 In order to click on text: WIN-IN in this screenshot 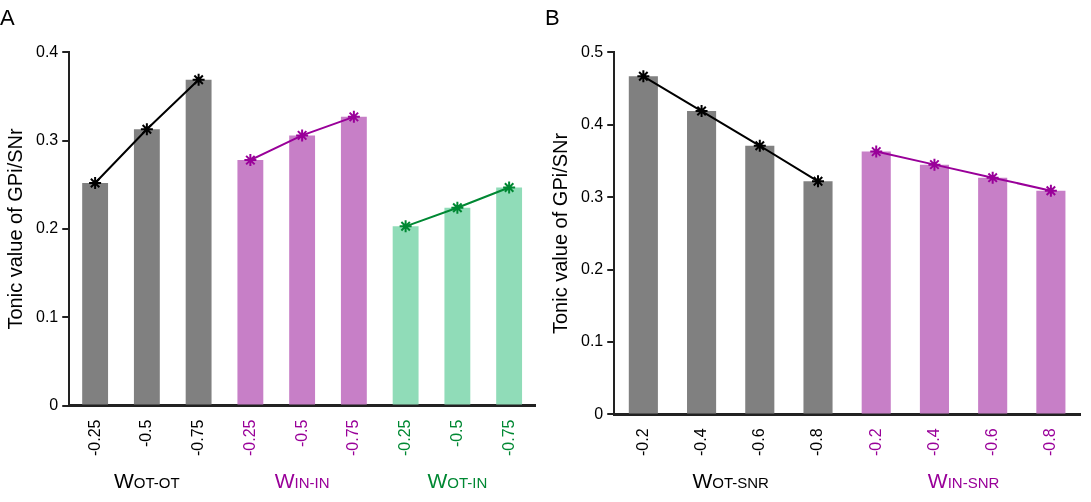, I will do `click(302, 480)`.